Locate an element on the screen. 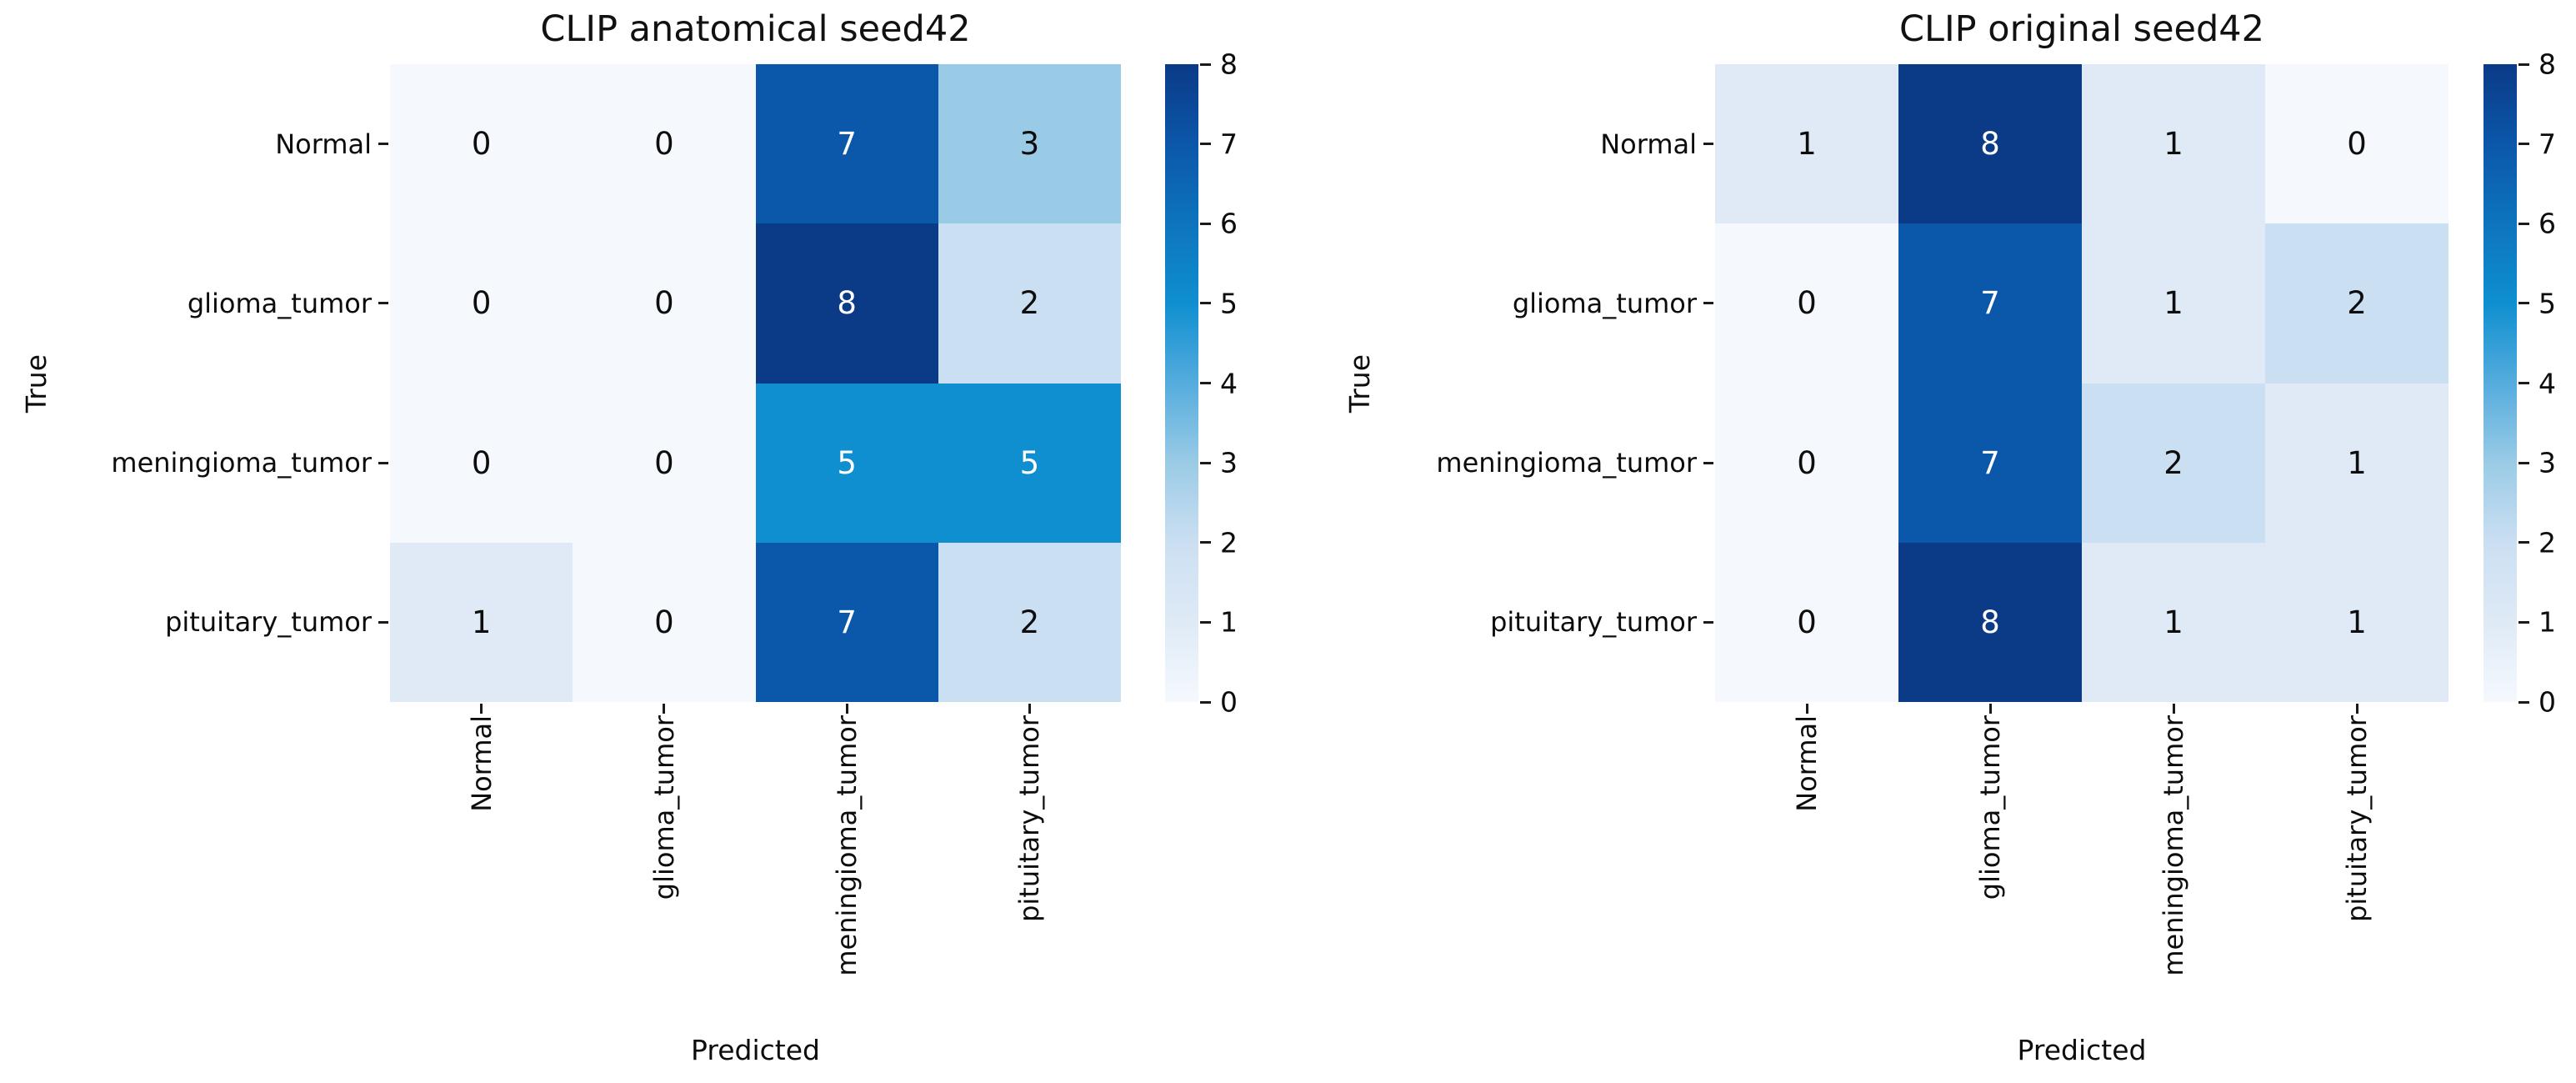 This screenshot has width=2576, height=1083. heatmap-cell: 3 is located at coordinates (1029, 144).